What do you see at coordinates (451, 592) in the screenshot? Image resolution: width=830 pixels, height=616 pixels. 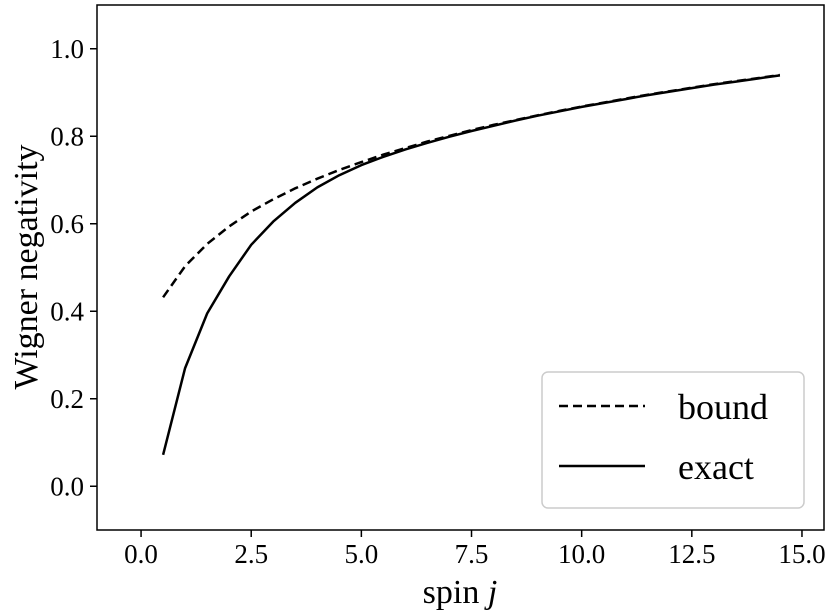 I see `x-axis-label-text: spin` at bounding box center [451, 592].